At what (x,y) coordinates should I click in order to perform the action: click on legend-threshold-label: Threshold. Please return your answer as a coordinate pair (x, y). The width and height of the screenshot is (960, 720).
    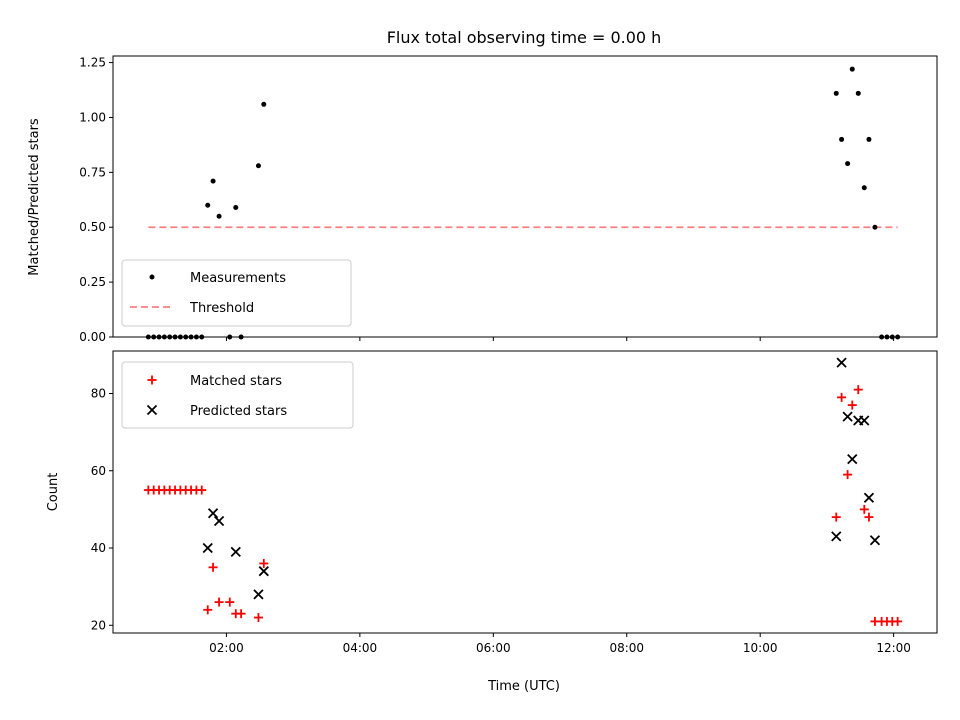
    Looking at the image, I should click on (221, 308).